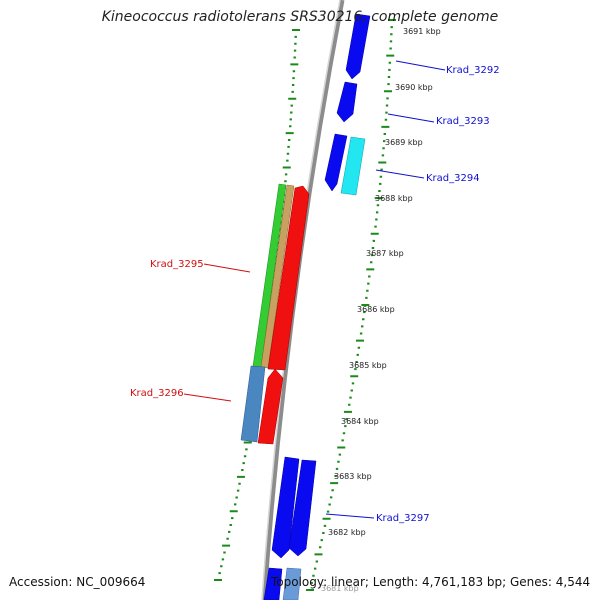 The image size is (600, 600). I want to click on gene-arrow-krad-3297-b, so click(302, 508).